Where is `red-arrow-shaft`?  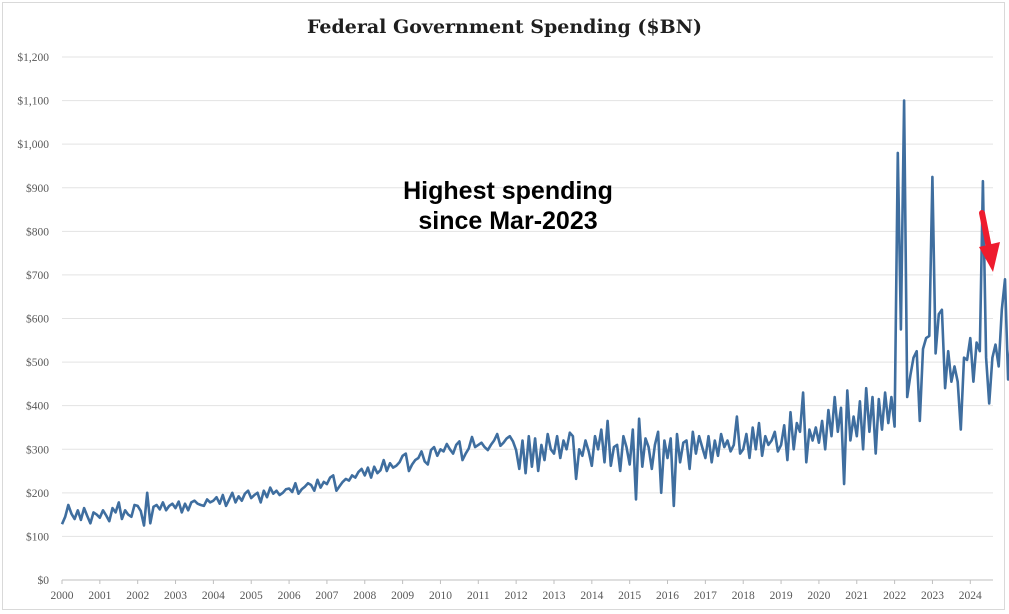
red-arrow-shaft is located at coordinates (985, 230).